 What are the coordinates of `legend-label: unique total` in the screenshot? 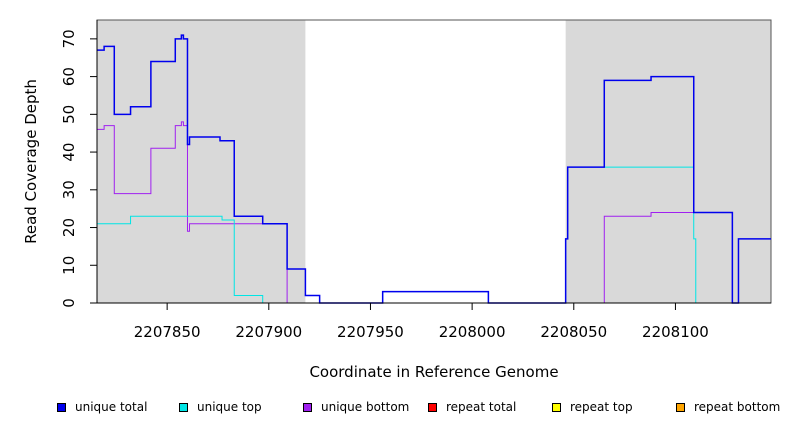 It's located at (111, 407).